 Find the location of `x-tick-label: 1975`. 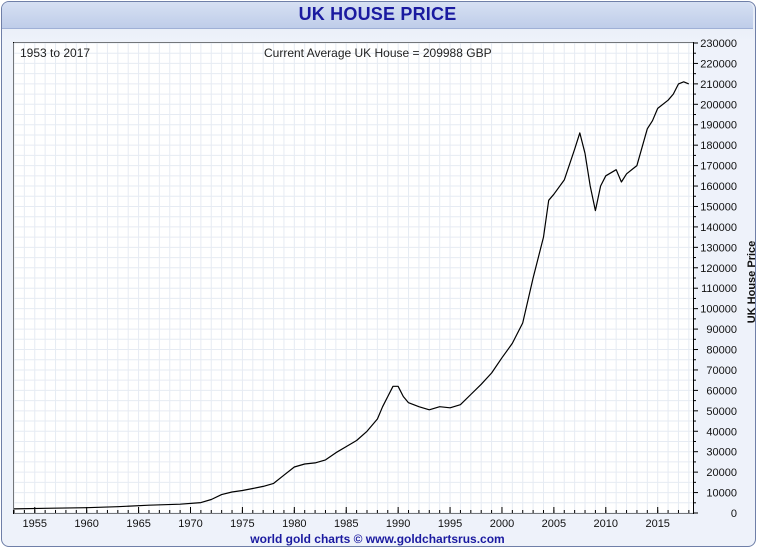

x-tick-label: 1975 is located at coordinates (242, 524).